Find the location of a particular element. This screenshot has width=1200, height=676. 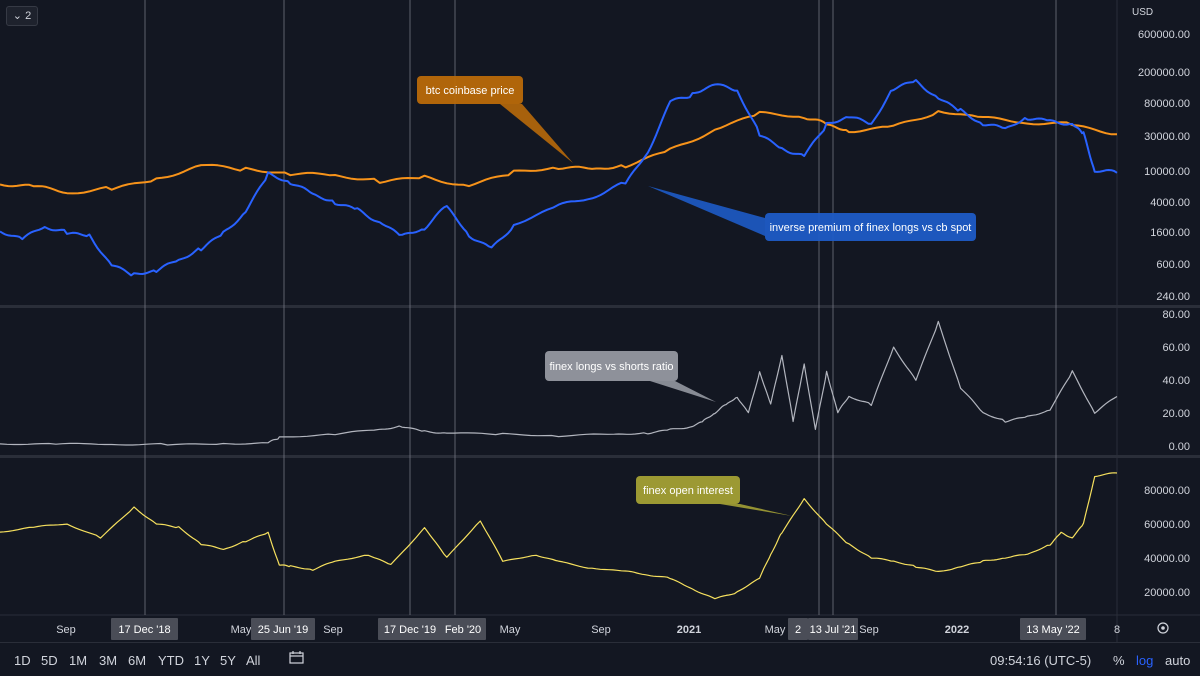

y-tick-label: 200000.00 is located at coordinates (1164, 73).